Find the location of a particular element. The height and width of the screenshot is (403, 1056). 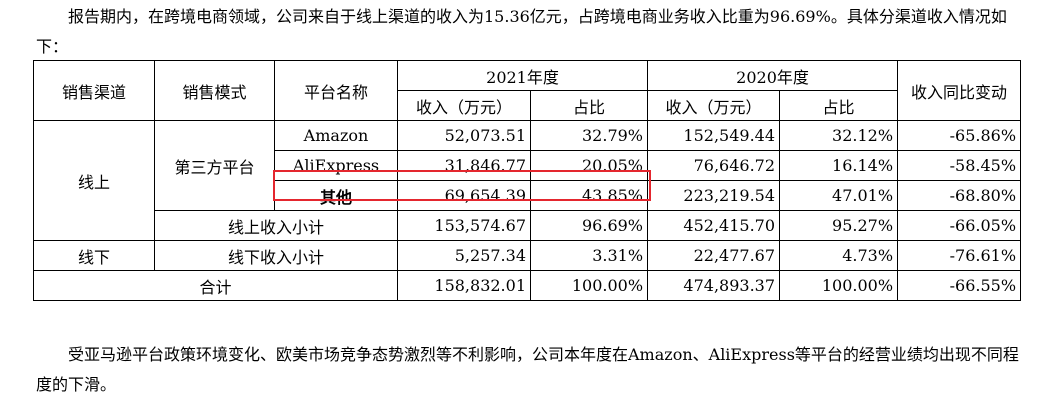

revenue-2021: 158,832.01 is located at coordinates (464, 285).